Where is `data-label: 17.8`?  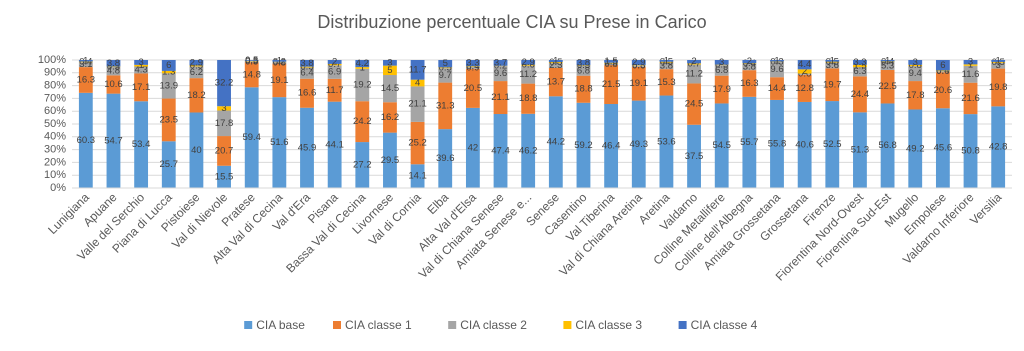 data-label: 17.8 is located at coordinates (915, 95).